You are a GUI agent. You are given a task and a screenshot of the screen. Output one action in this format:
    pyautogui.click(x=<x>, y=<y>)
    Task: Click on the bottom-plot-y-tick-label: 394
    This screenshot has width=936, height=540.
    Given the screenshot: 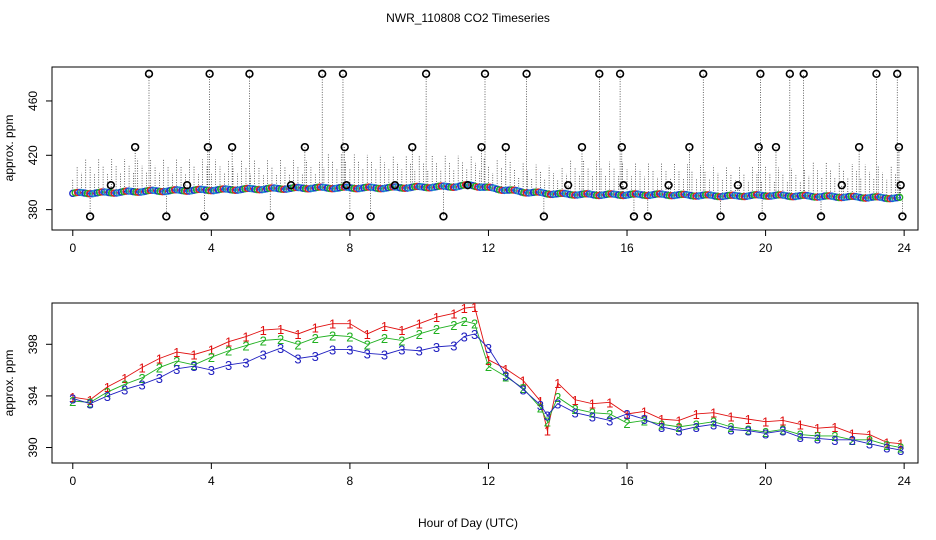 What is the action you would take?
    pyautogui.click(x=33, y=396)
    